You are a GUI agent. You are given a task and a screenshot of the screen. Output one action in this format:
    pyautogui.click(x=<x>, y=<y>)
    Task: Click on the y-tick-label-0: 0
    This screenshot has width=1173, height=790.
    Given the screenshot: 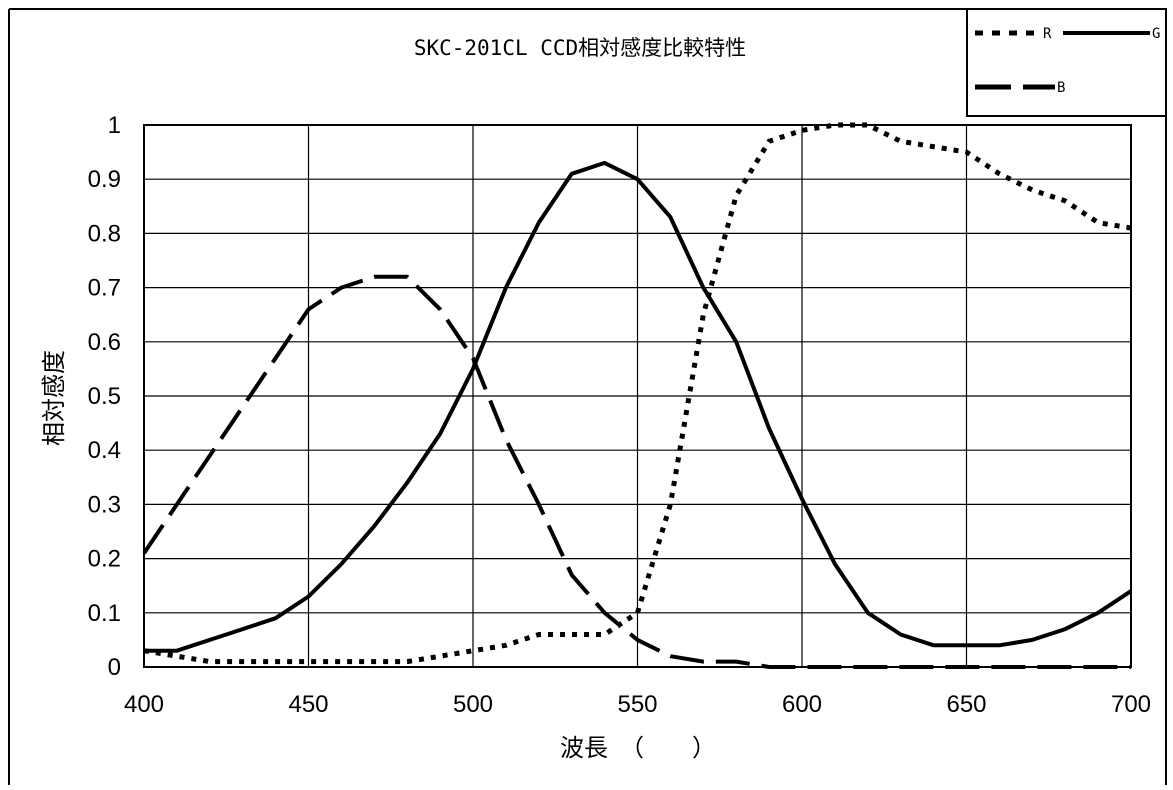 What is the action you would take?
    pyautogui.click(x=114, y=667)
    